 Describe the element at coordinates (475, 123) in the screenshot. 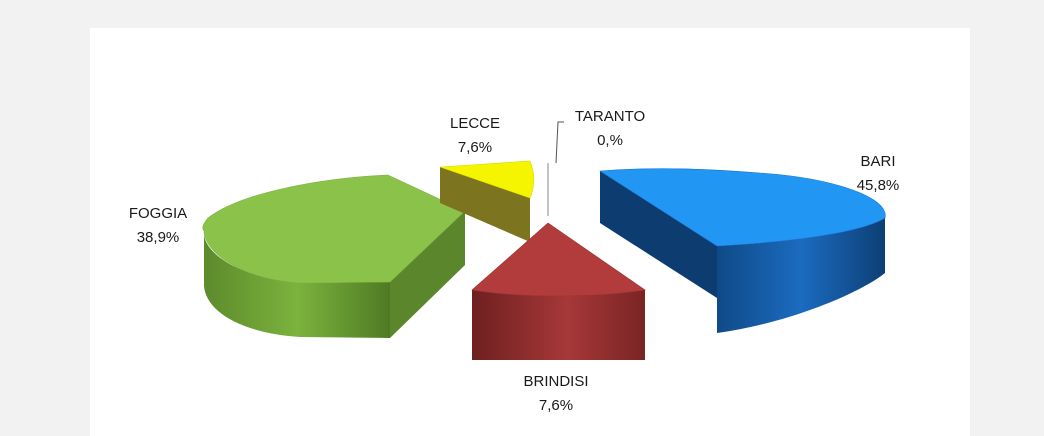

I see `label-lecce-name: LECCE` at that location.